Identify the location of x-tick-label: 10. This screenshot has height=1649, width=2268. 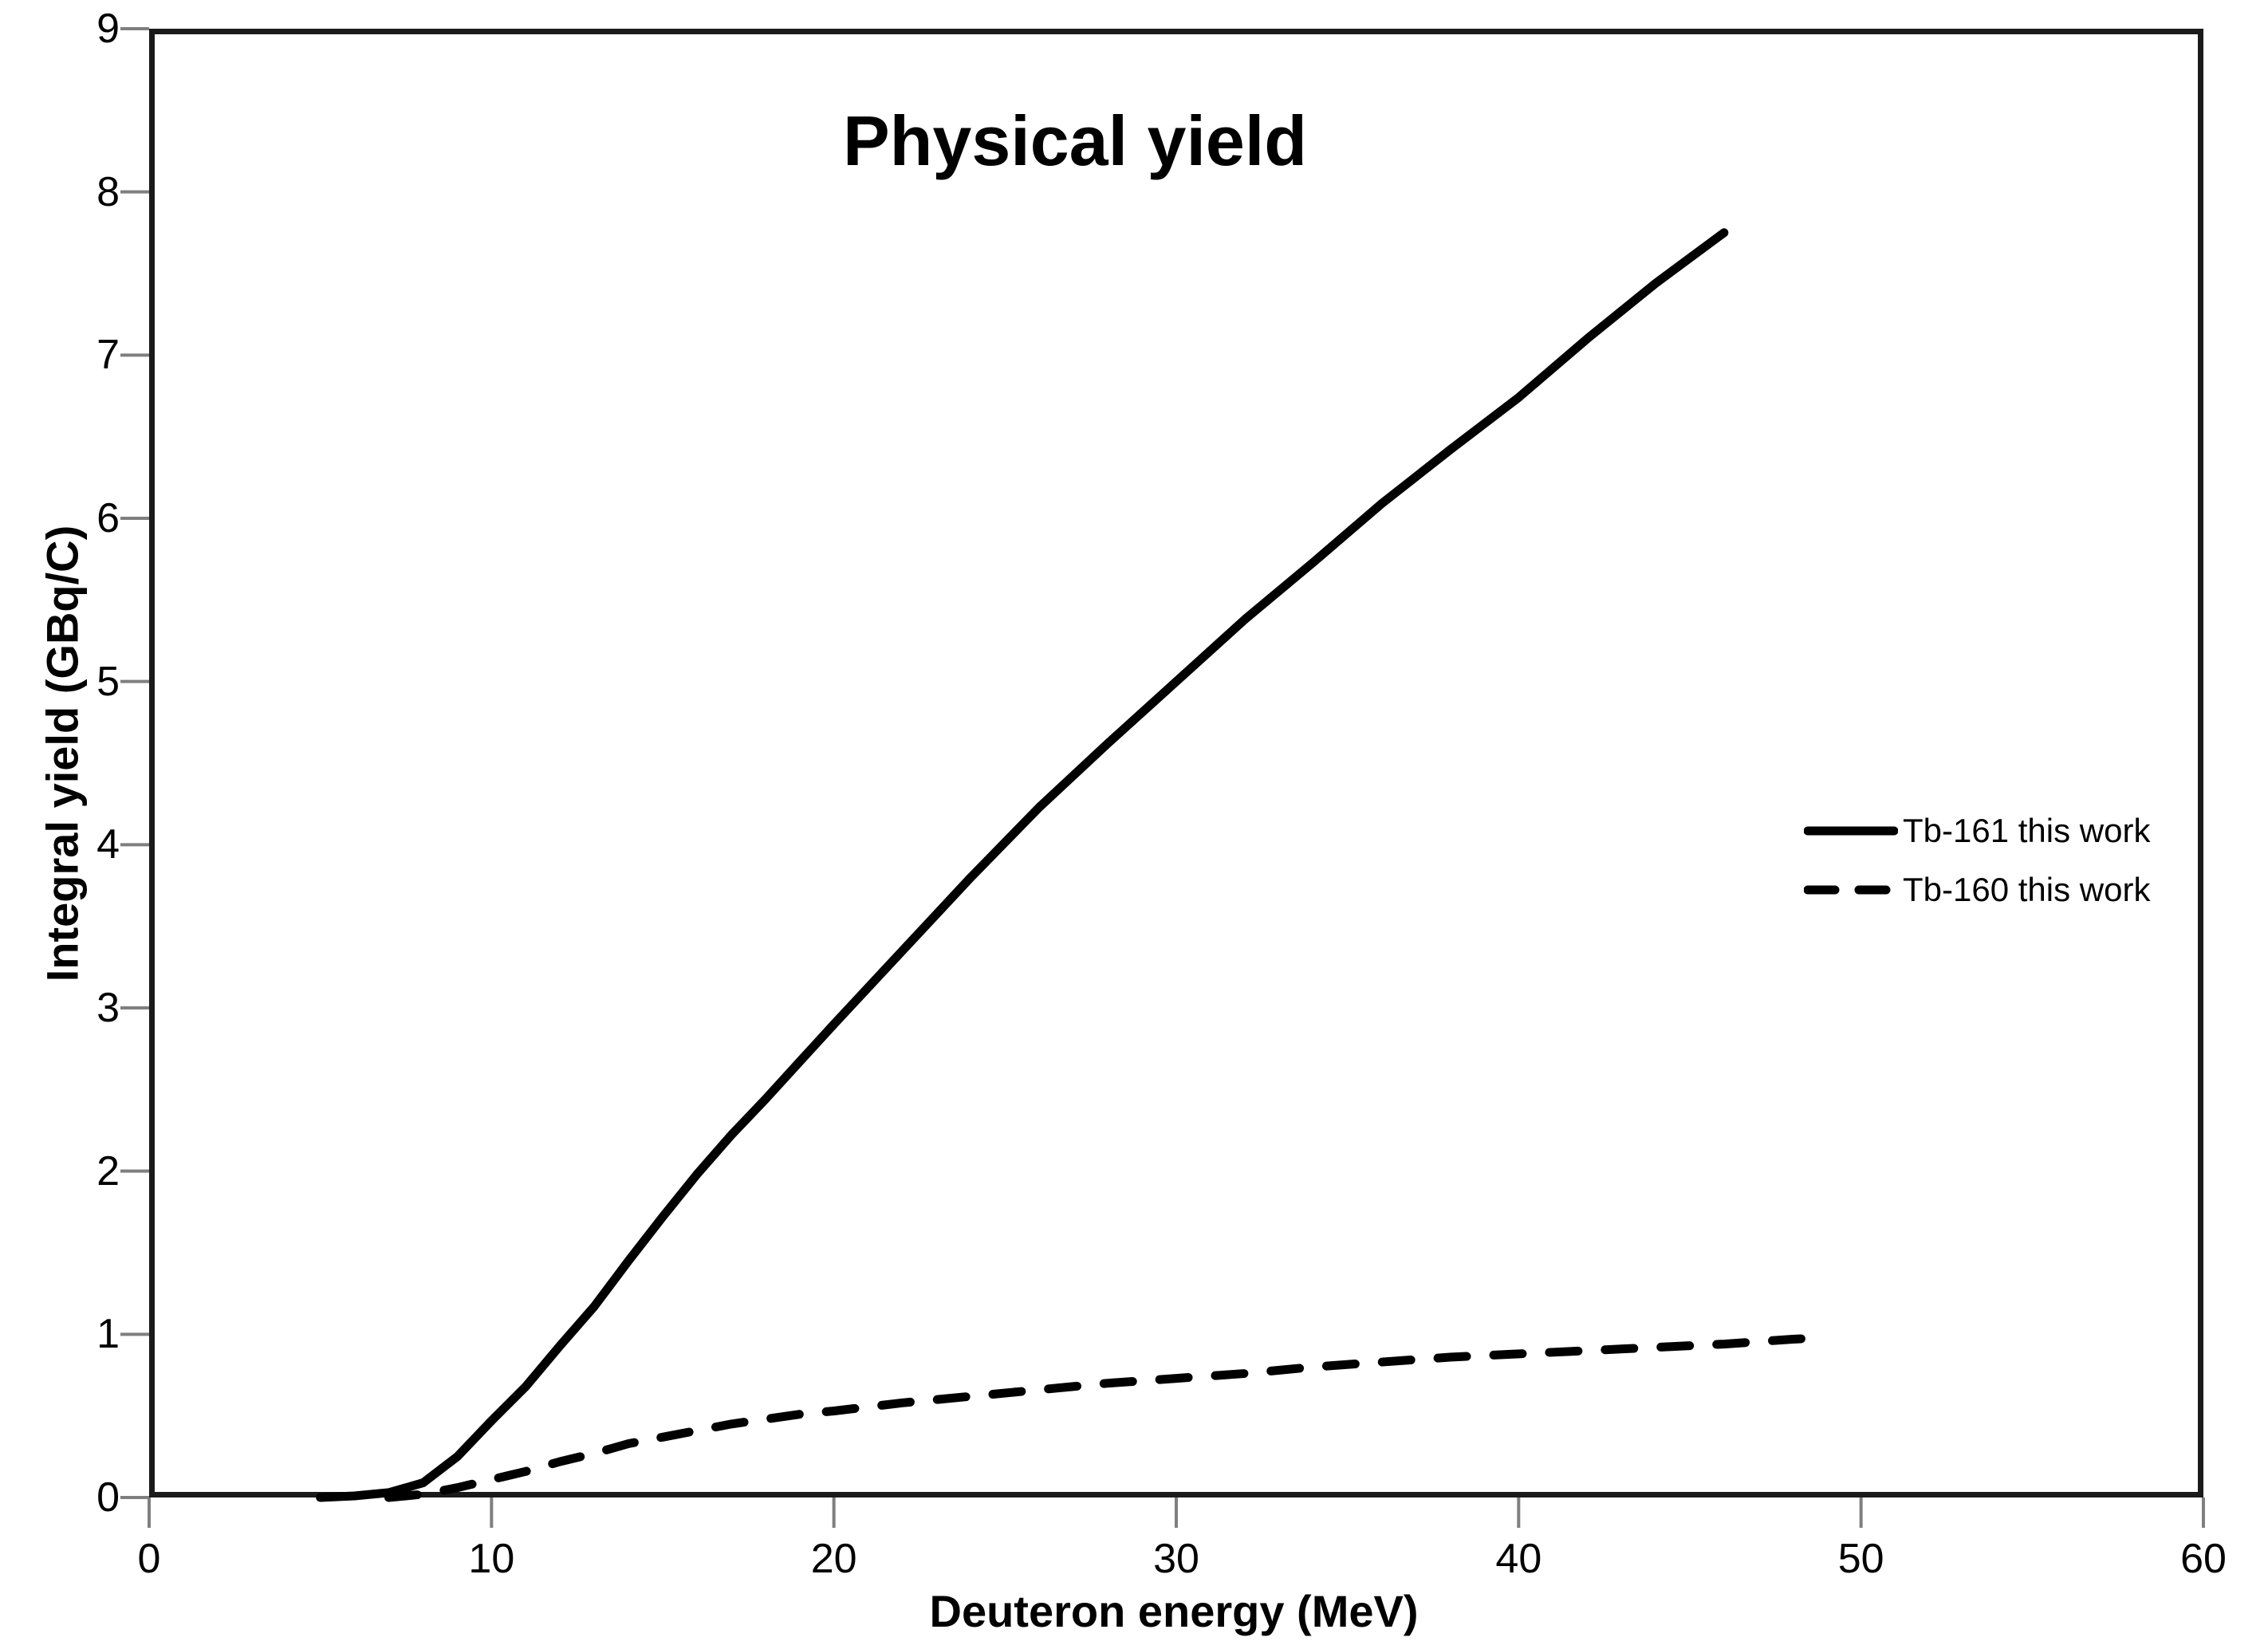
(492, 1559).